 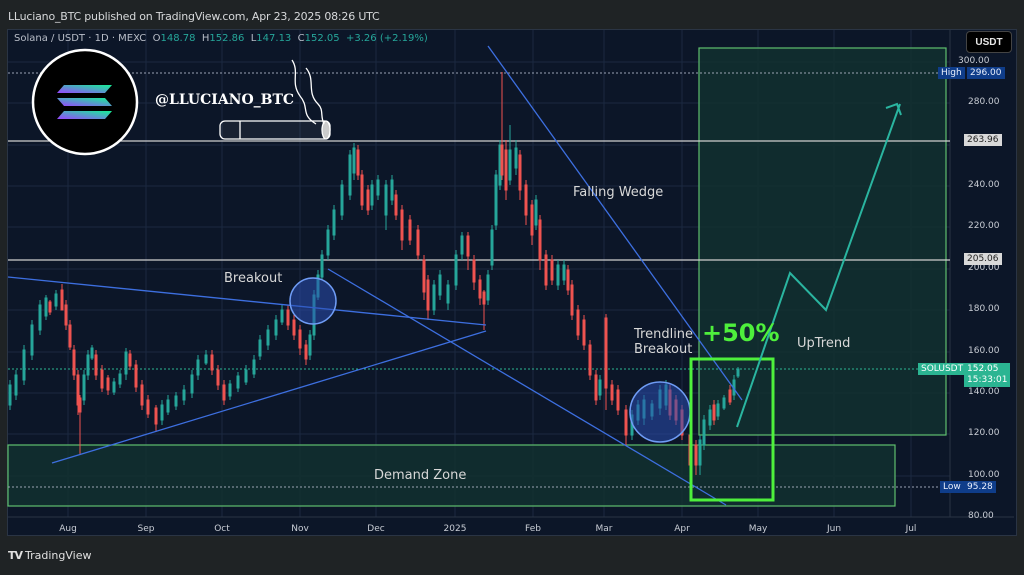 What do you see at coordinates (893, 109) in the screenshot?
I see `projection-arrowhead-icon` at bounding box center [893, 109].